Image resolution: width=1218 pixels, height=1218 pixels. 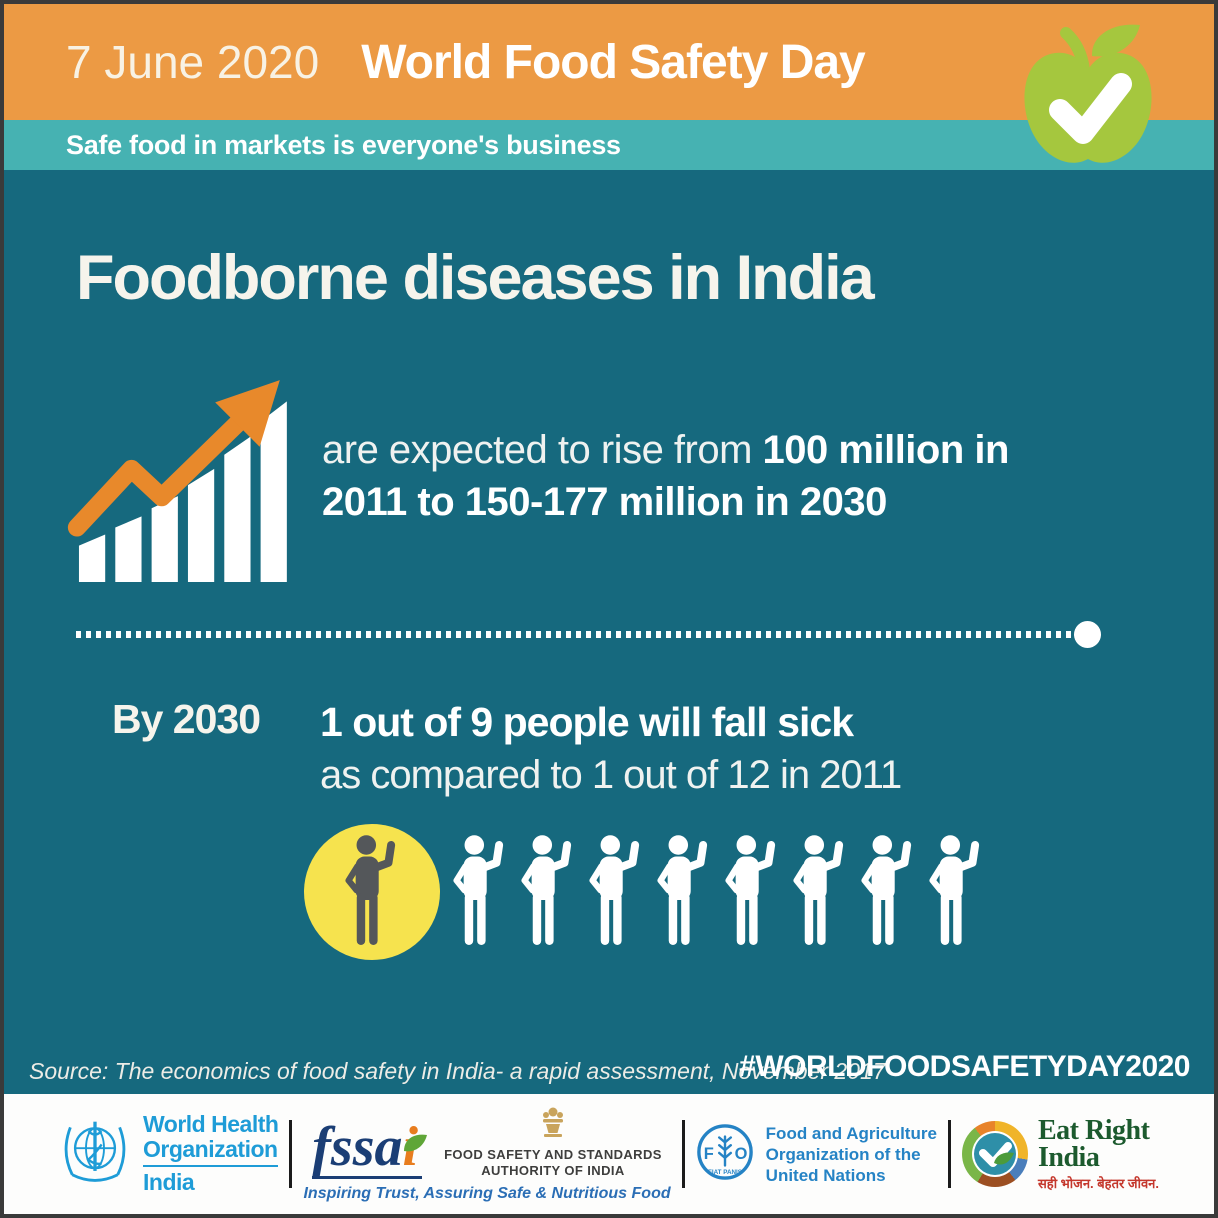 I want to click on who-name-line1: World Health, so click(x=211, y=1124).